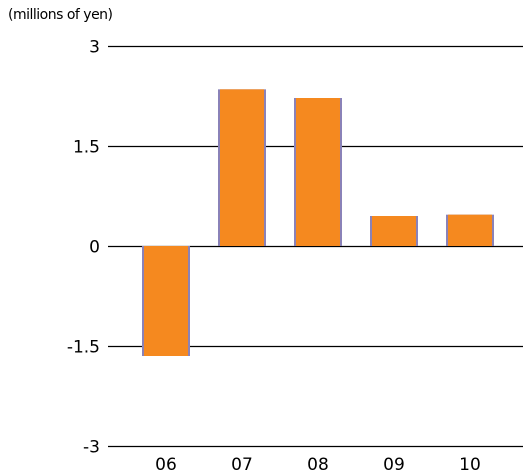  I want to click on y-tick-label: -3, so click(91, 448).